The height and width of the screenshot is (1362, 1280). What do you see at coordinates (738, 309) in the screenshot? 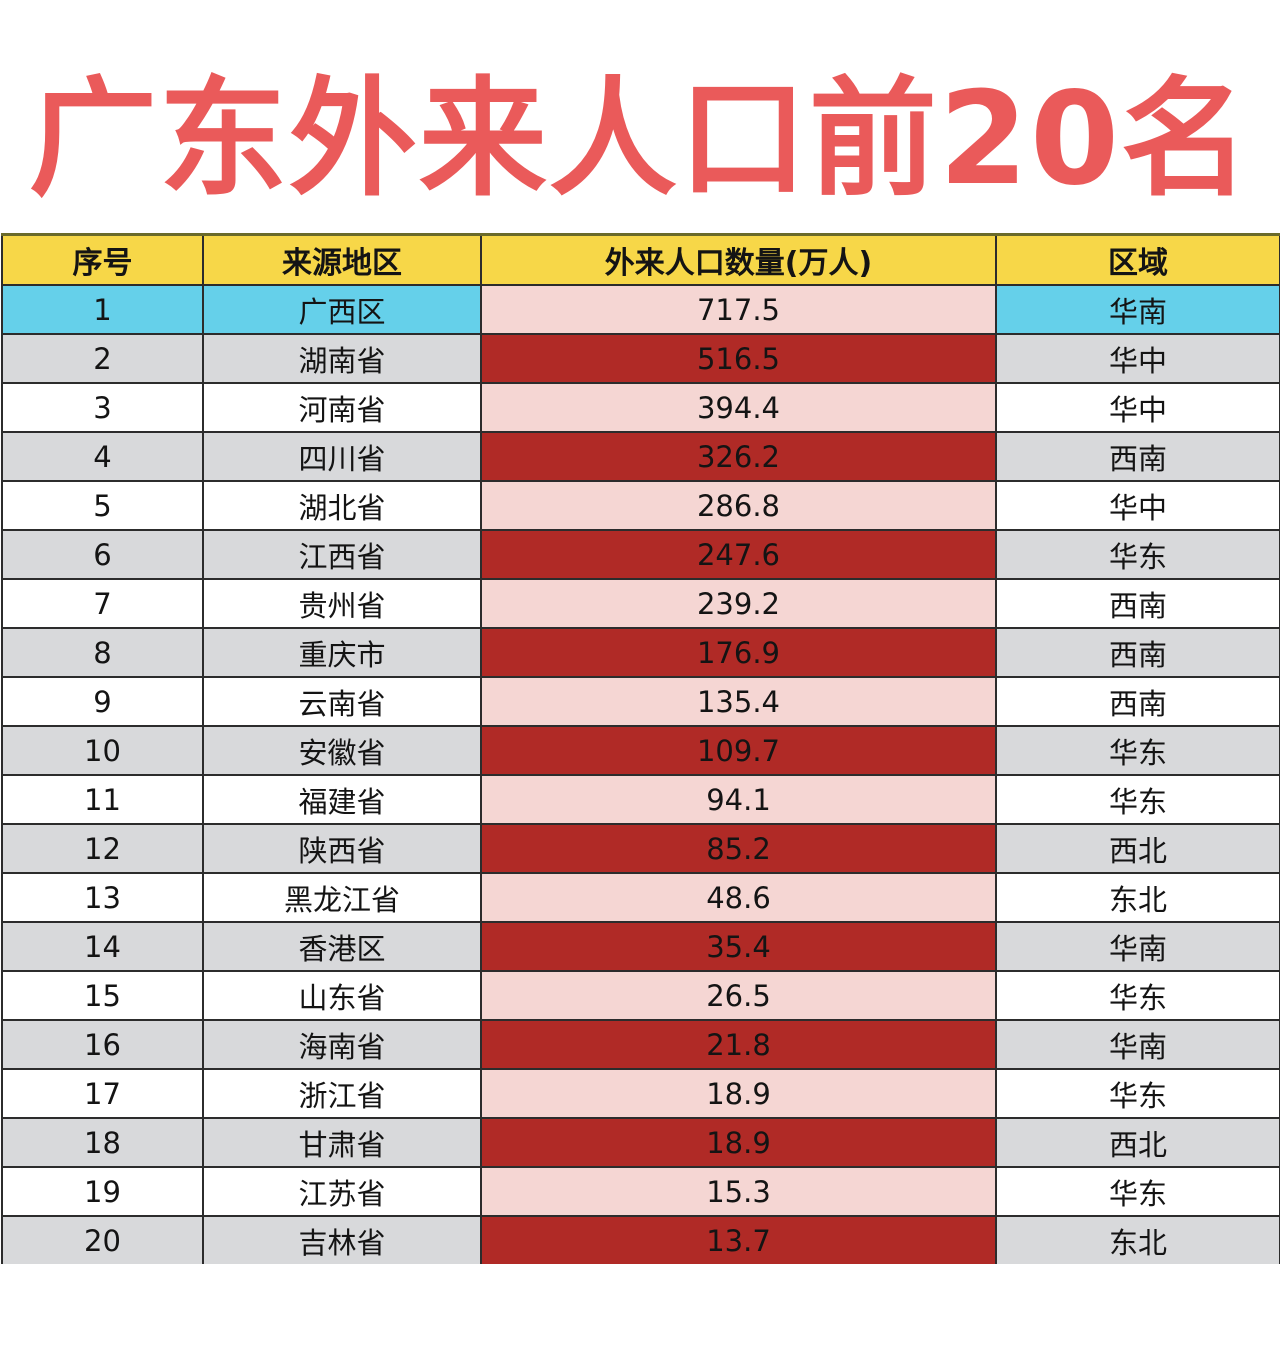
I see `population-cell: 717.5` at bounding box center [738, 309].